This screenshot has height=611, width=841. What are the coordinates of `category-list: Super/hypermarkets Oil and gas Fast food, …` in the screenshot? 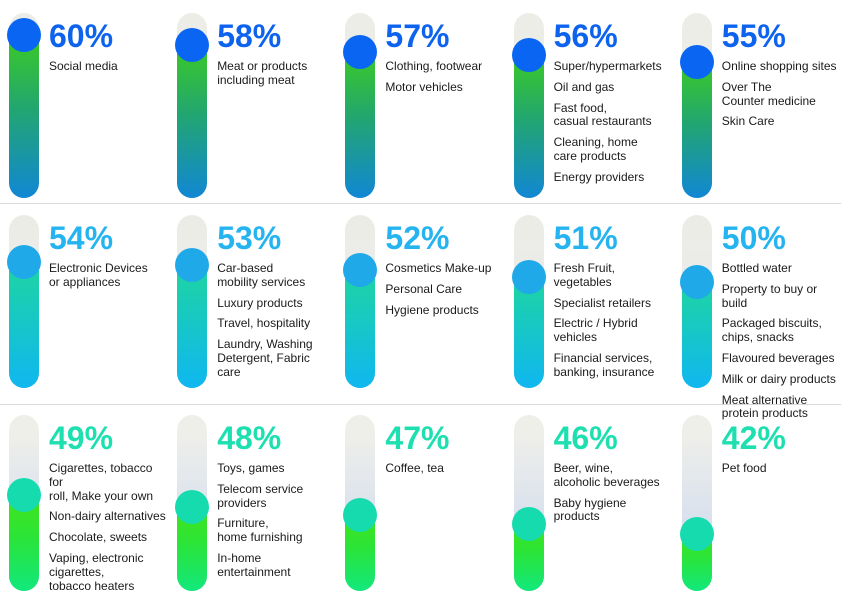 It's located at (612, 122).